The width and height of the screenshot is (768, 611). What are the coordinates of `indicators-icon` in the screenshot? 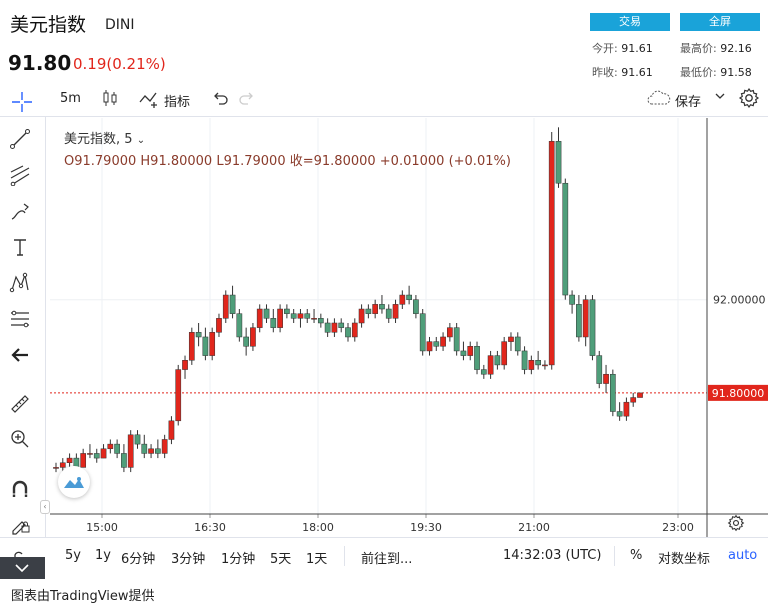 It's located at (149, 99).